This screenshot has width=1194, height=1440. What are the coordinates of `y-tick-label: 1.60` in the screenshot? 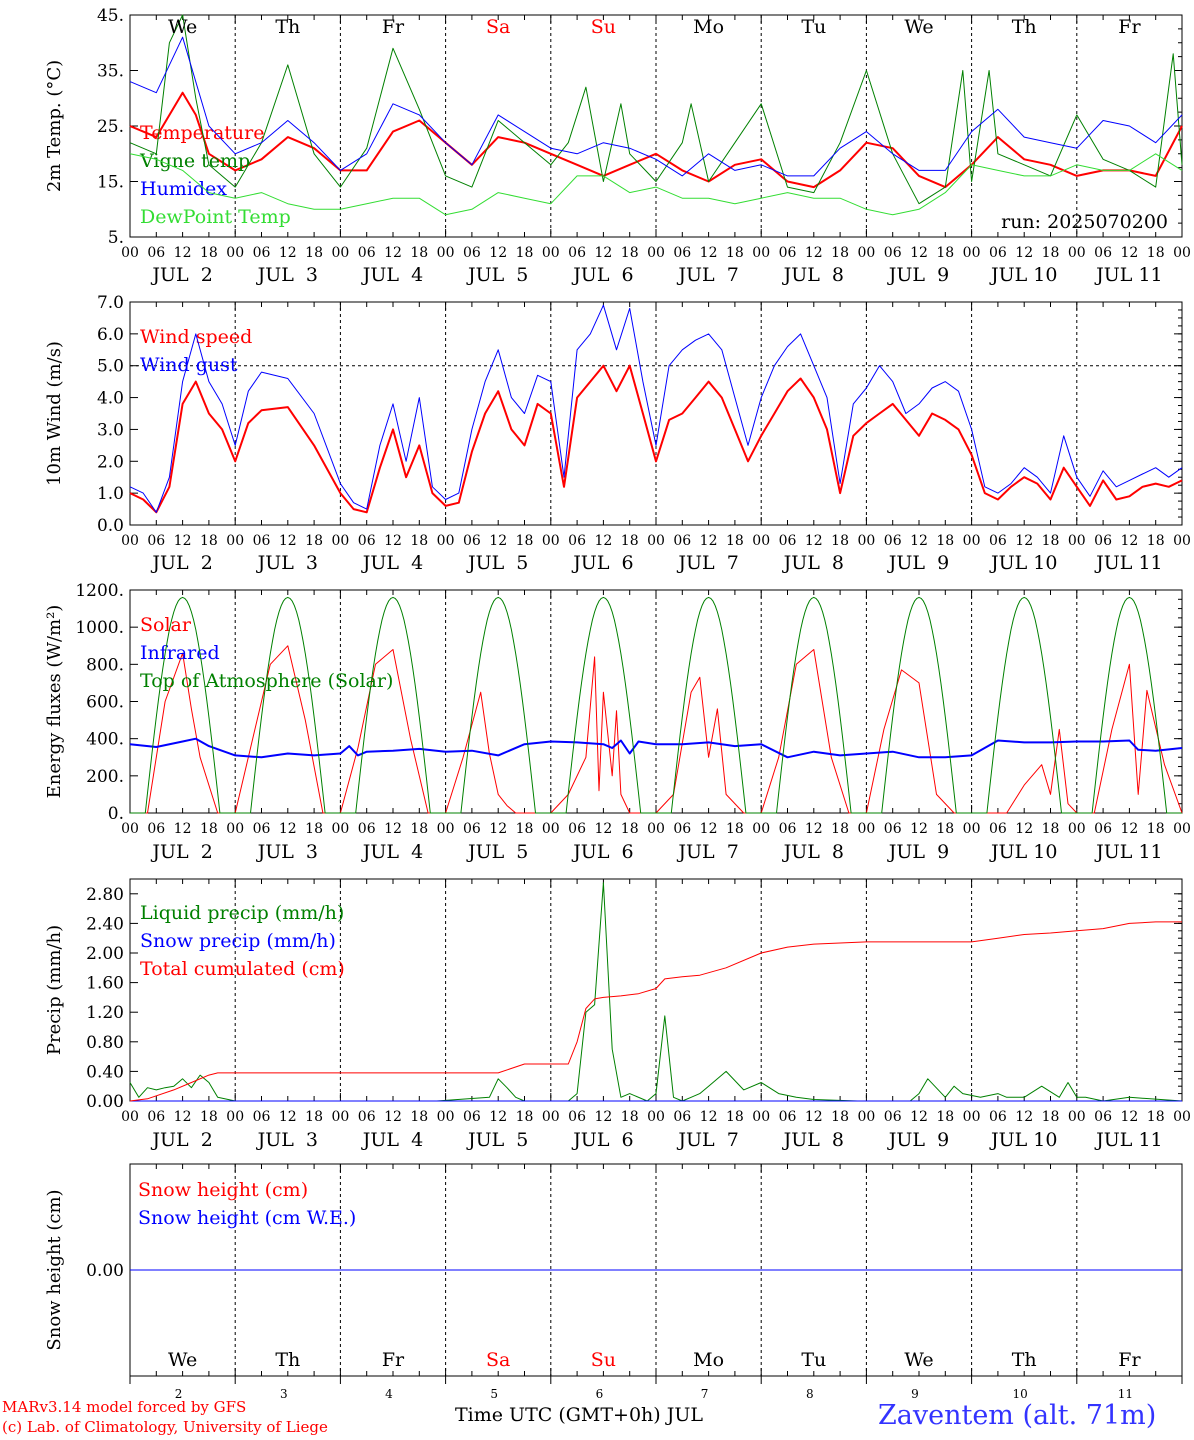 It's located at (105, 984).